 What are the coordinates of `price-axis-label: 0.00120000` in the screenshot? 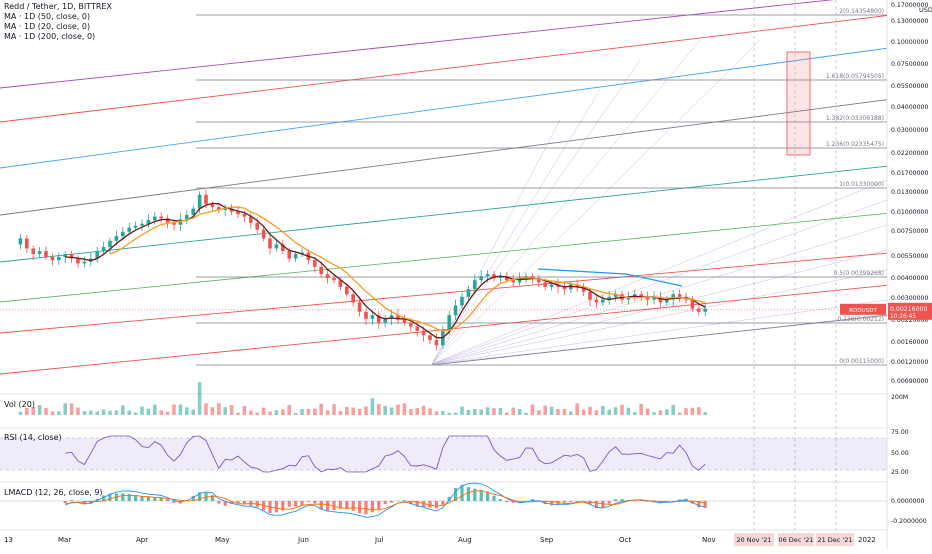 It's located at (909, 362).